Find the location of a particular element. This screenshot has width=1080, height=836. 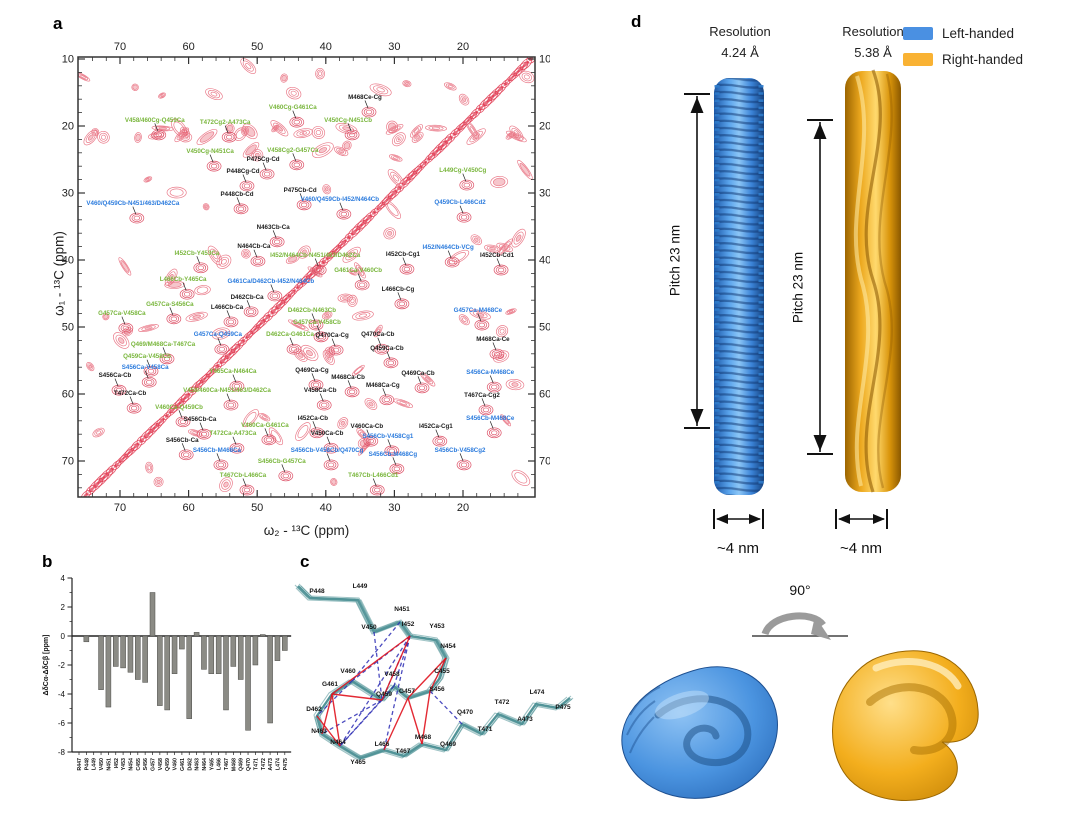

peak-label: L466Cb-Ca is located at coordinates (227, 307).